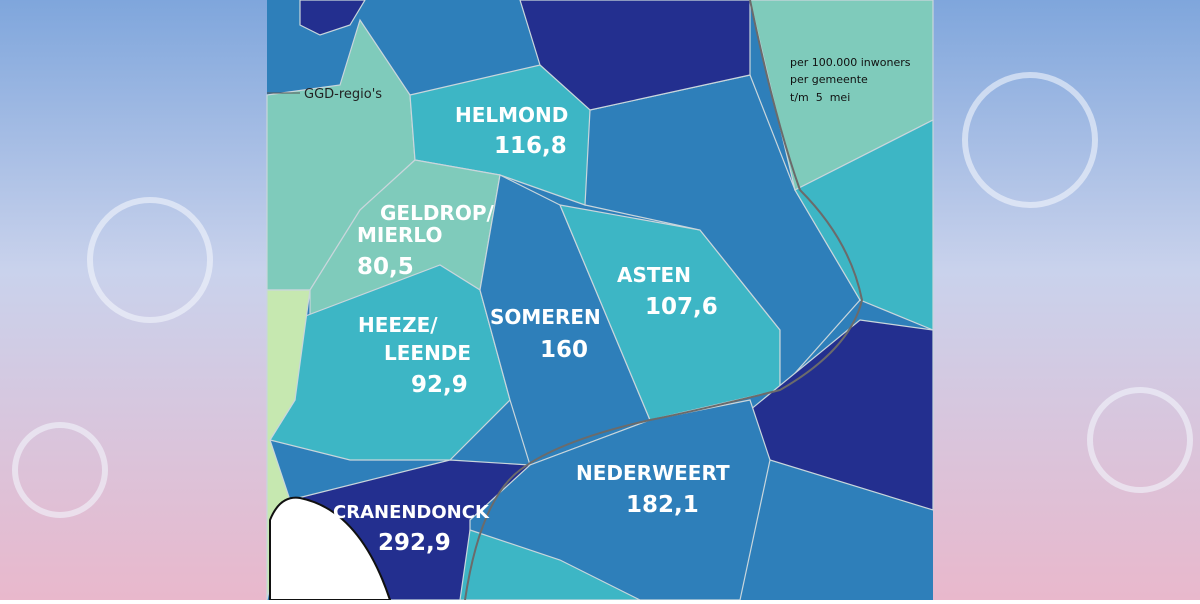  Describe the element at coordinates (399, 235) in the screenshot. I see `municipality-name: MIERLO` at that location.